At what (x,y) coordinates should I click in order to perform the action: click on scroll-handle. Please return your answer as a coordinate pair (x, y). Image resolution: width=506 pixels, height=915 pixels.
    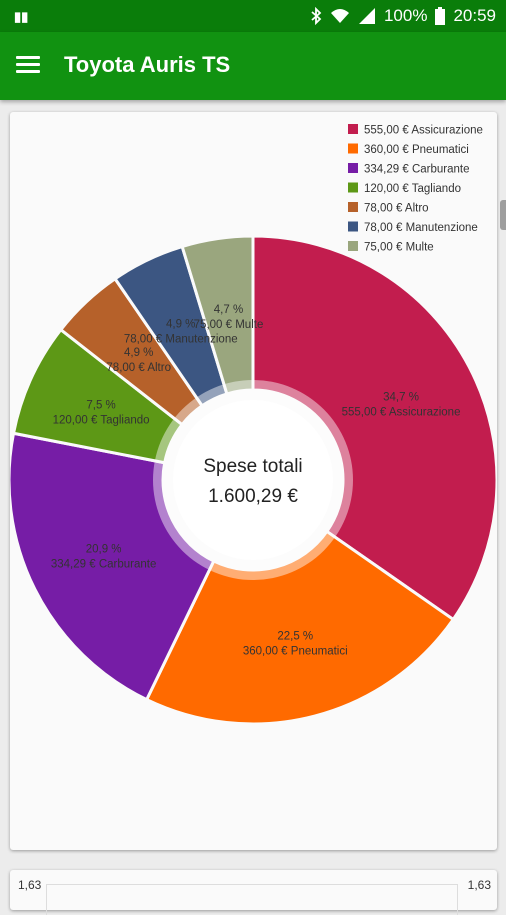
    Looking at the image, I should click on (503, 215).